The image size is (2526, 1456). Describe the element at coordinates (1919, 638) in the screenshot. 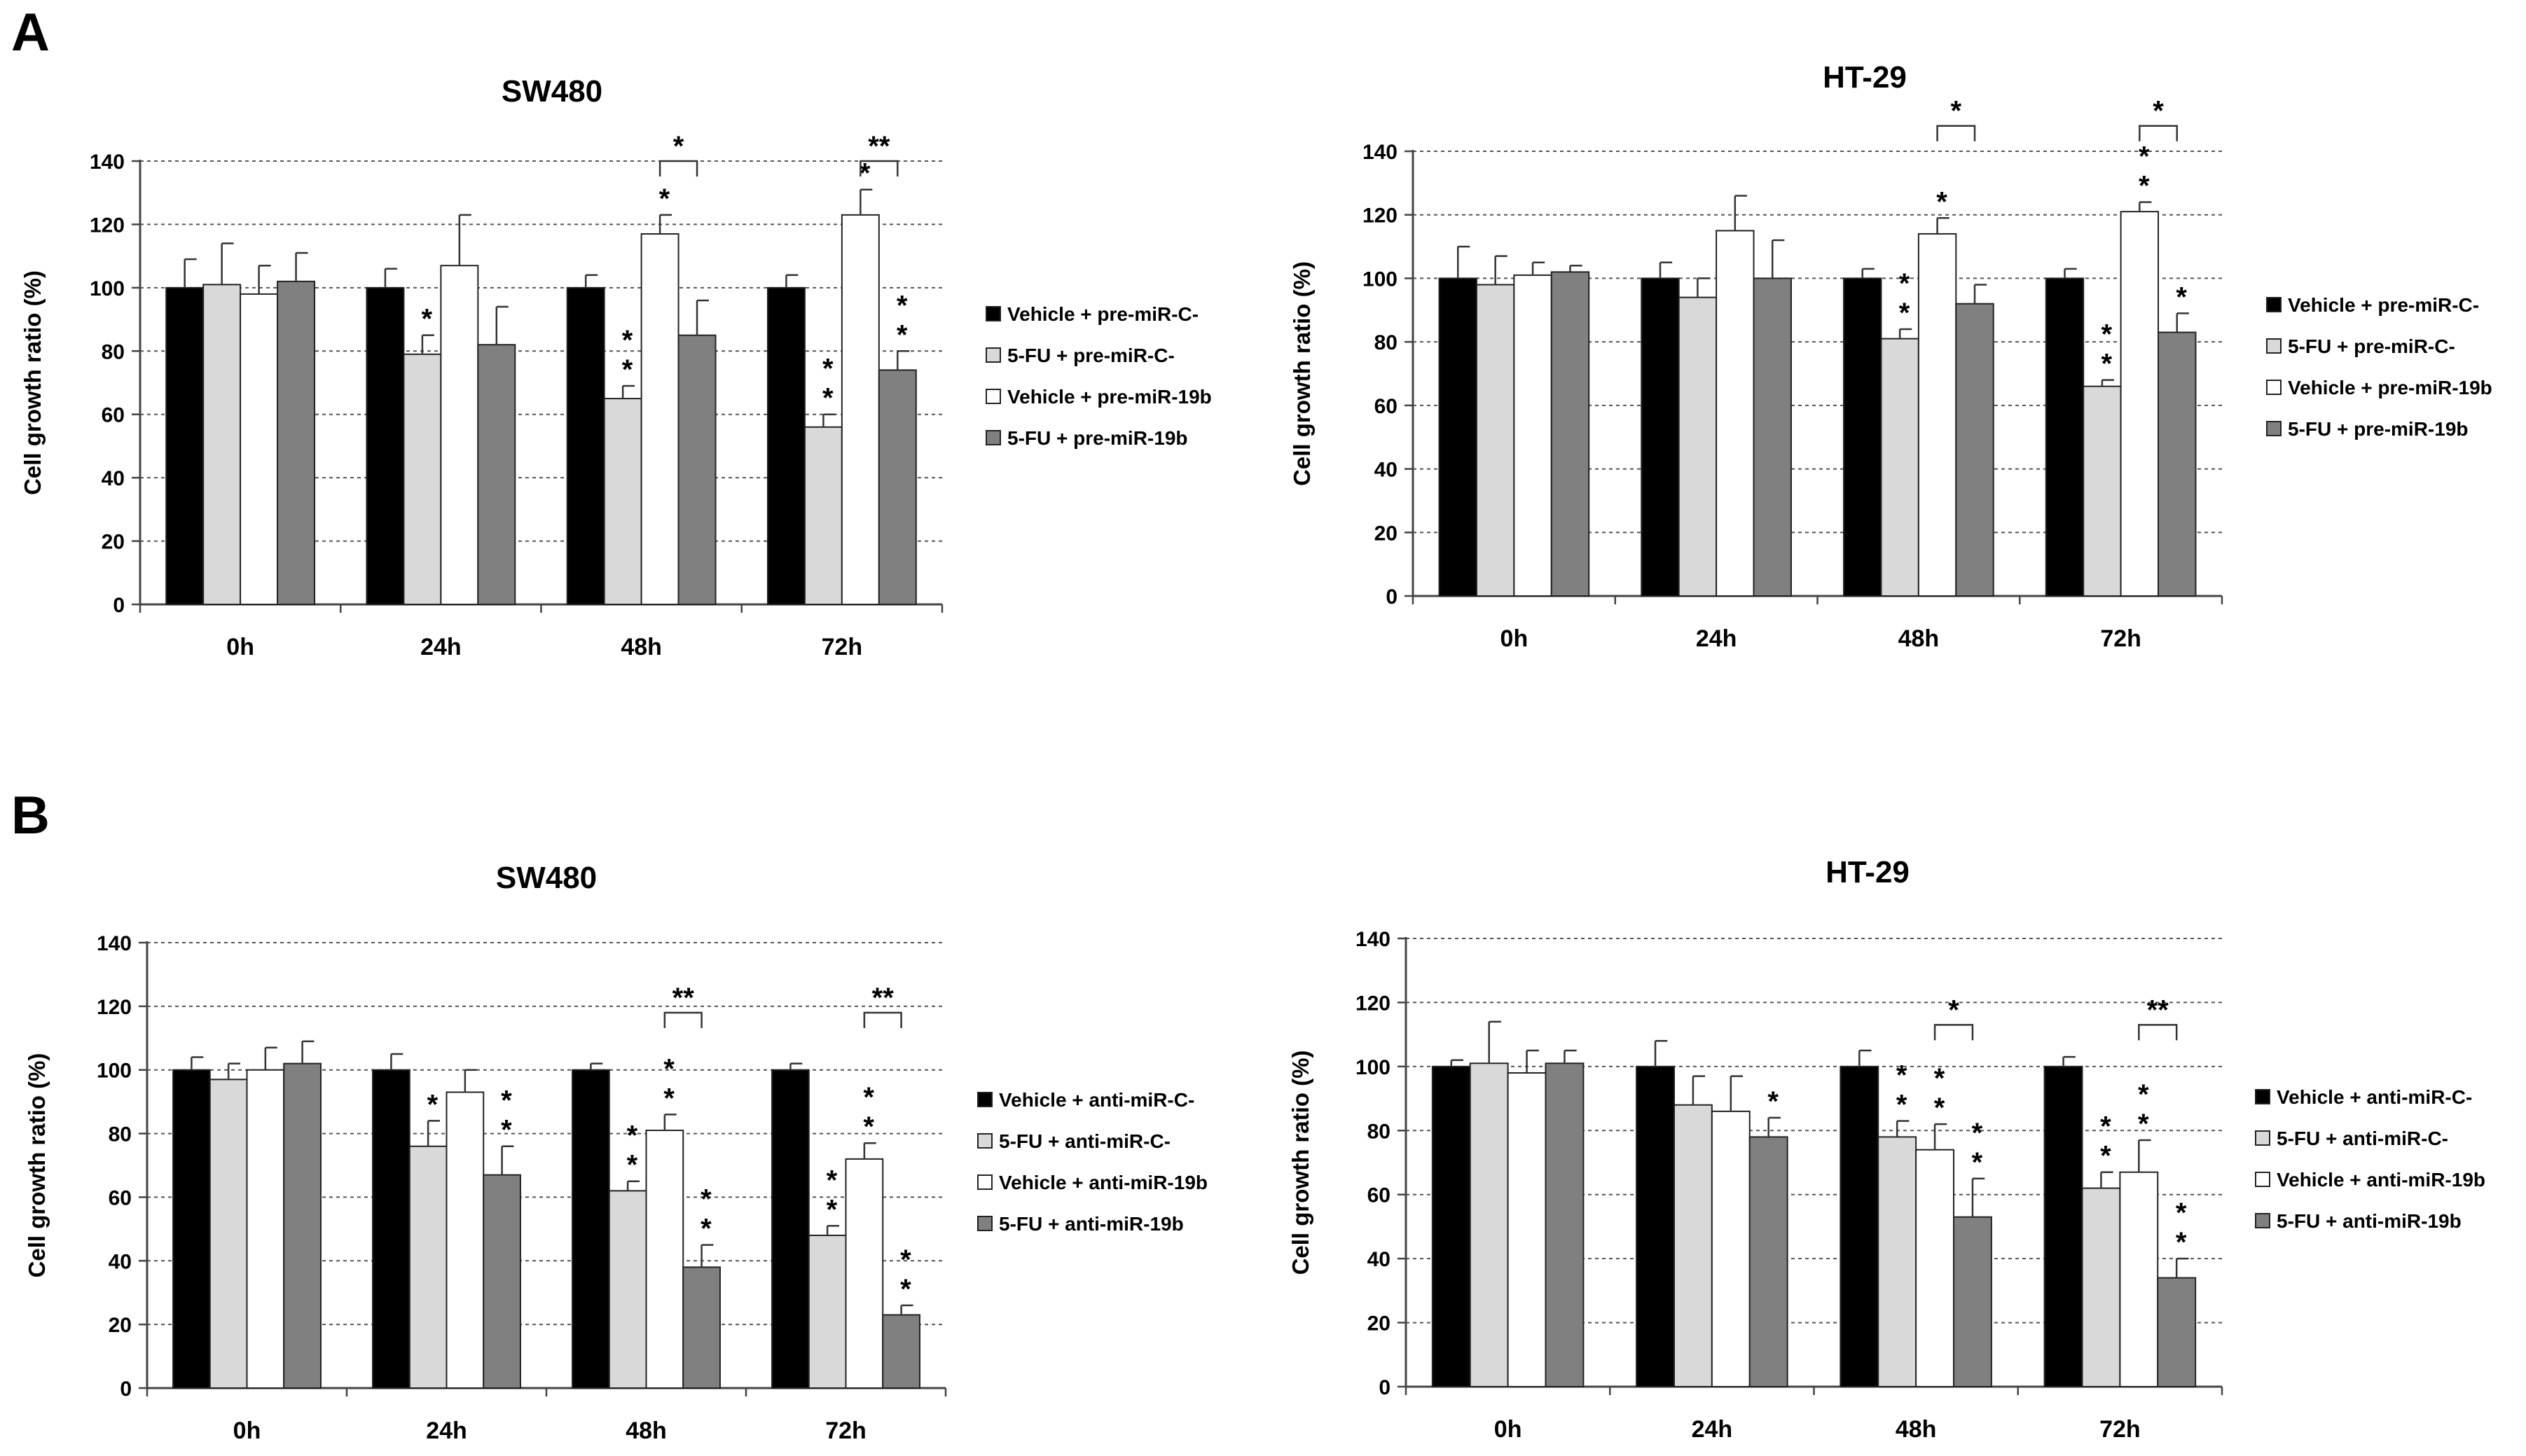

I see `x-tick-label: 48h` at that location.